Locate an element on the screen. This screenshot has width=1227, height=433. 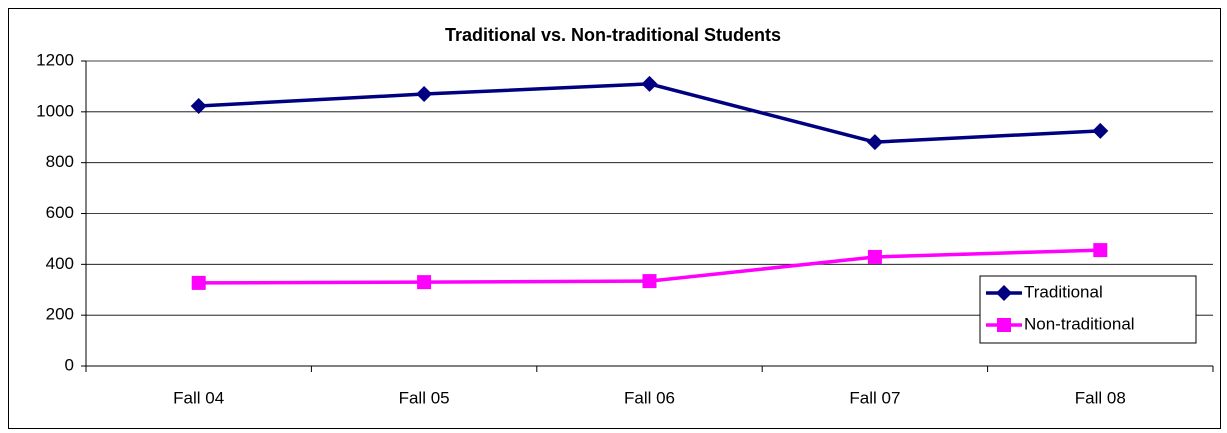
legend-label: Non-traditional is located at coordinates (1079, 323).